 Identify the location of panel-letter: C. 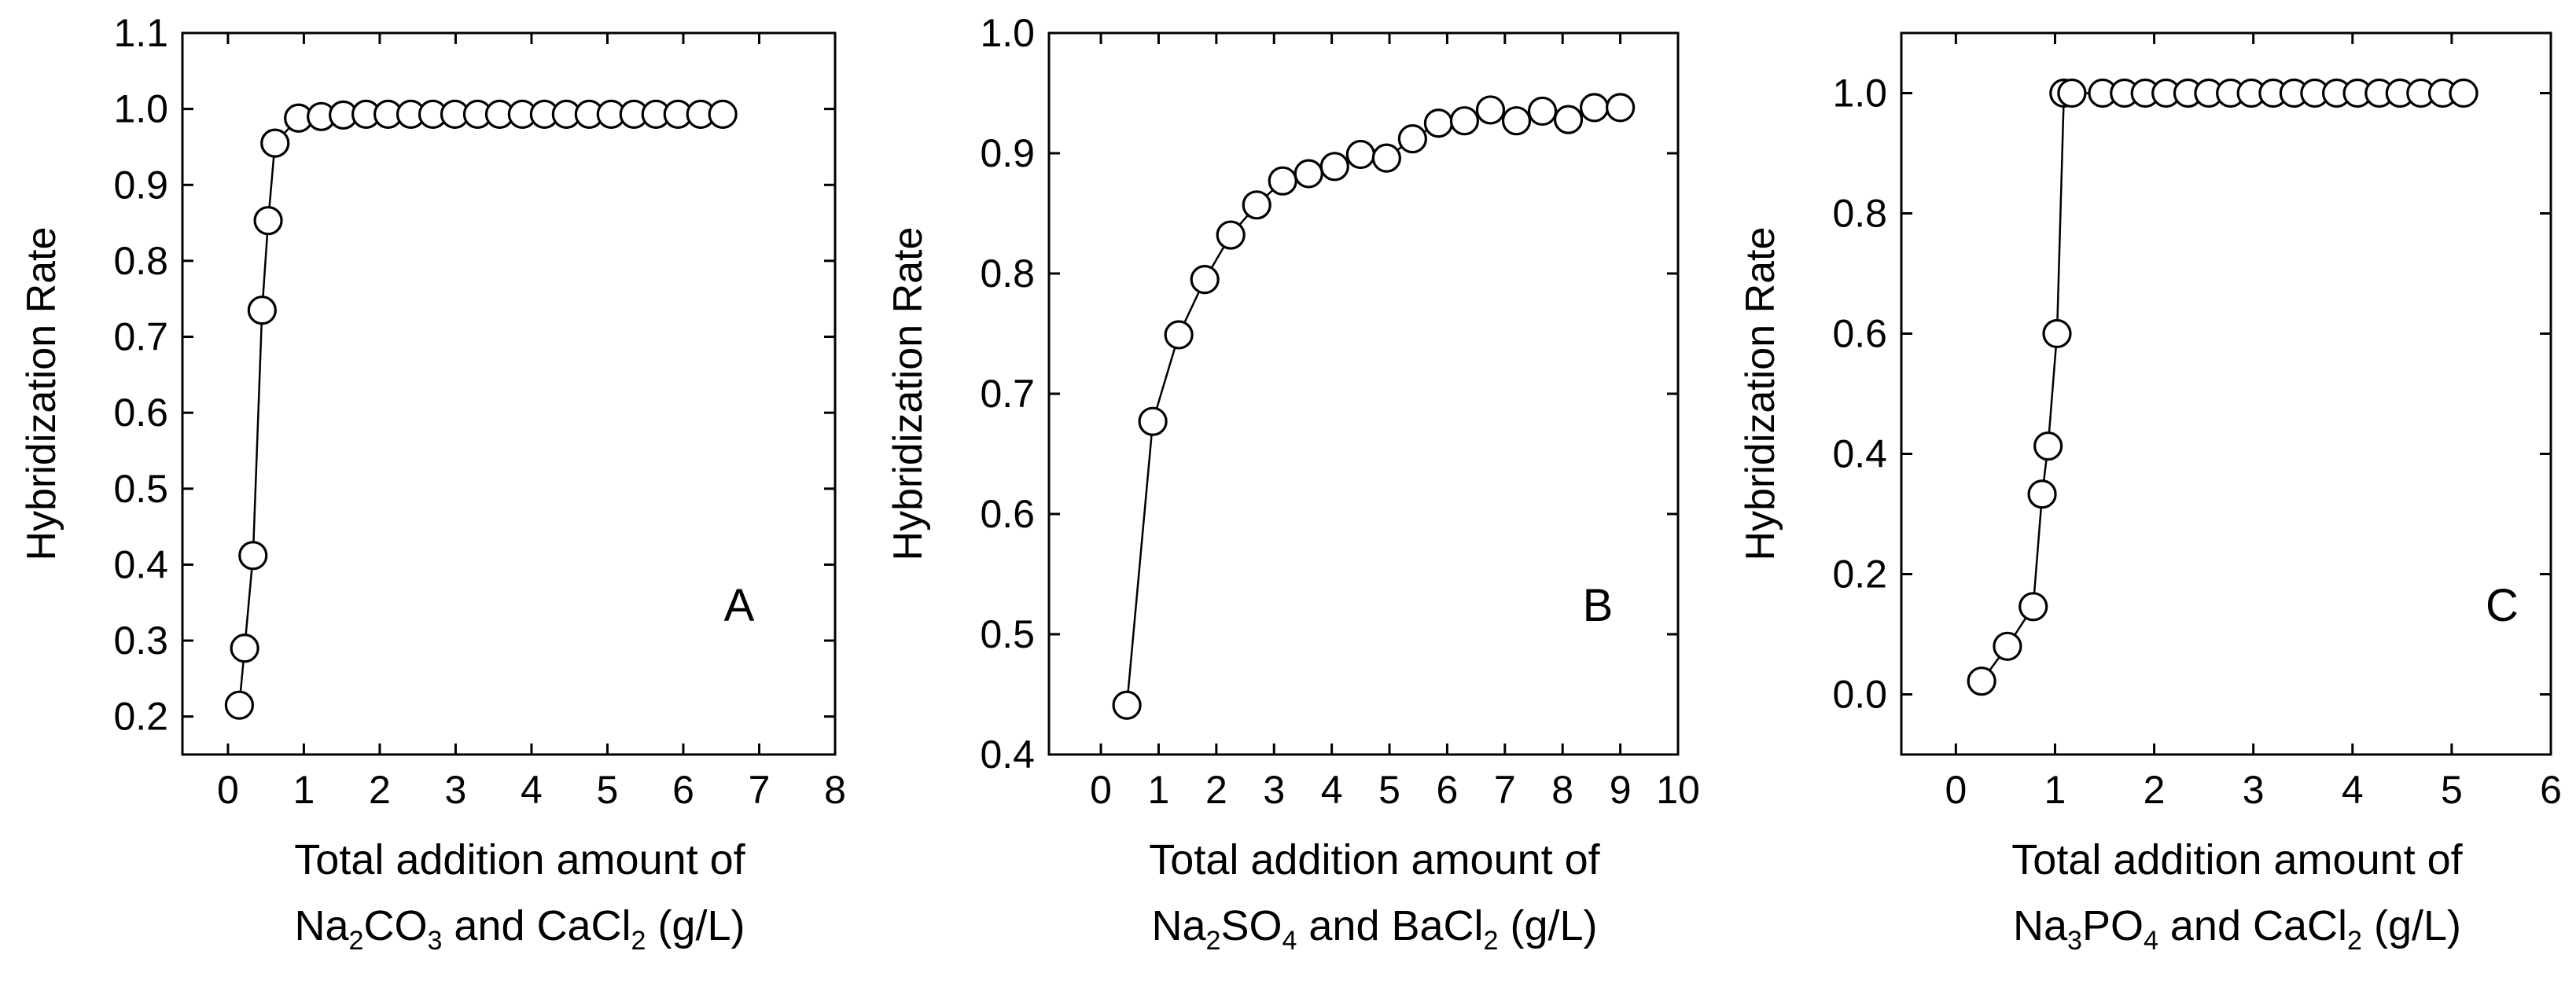
(2502, 605).